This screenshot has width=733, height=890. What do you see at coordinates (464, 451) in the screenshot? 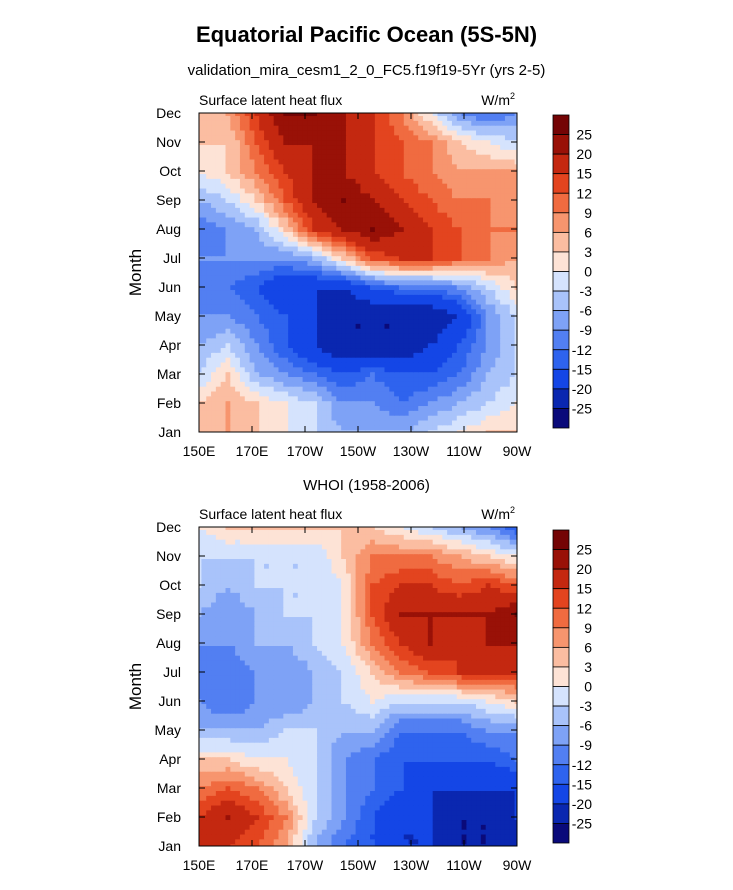
I see `x-tick-label: 110W` at bounding box center [464, 451].